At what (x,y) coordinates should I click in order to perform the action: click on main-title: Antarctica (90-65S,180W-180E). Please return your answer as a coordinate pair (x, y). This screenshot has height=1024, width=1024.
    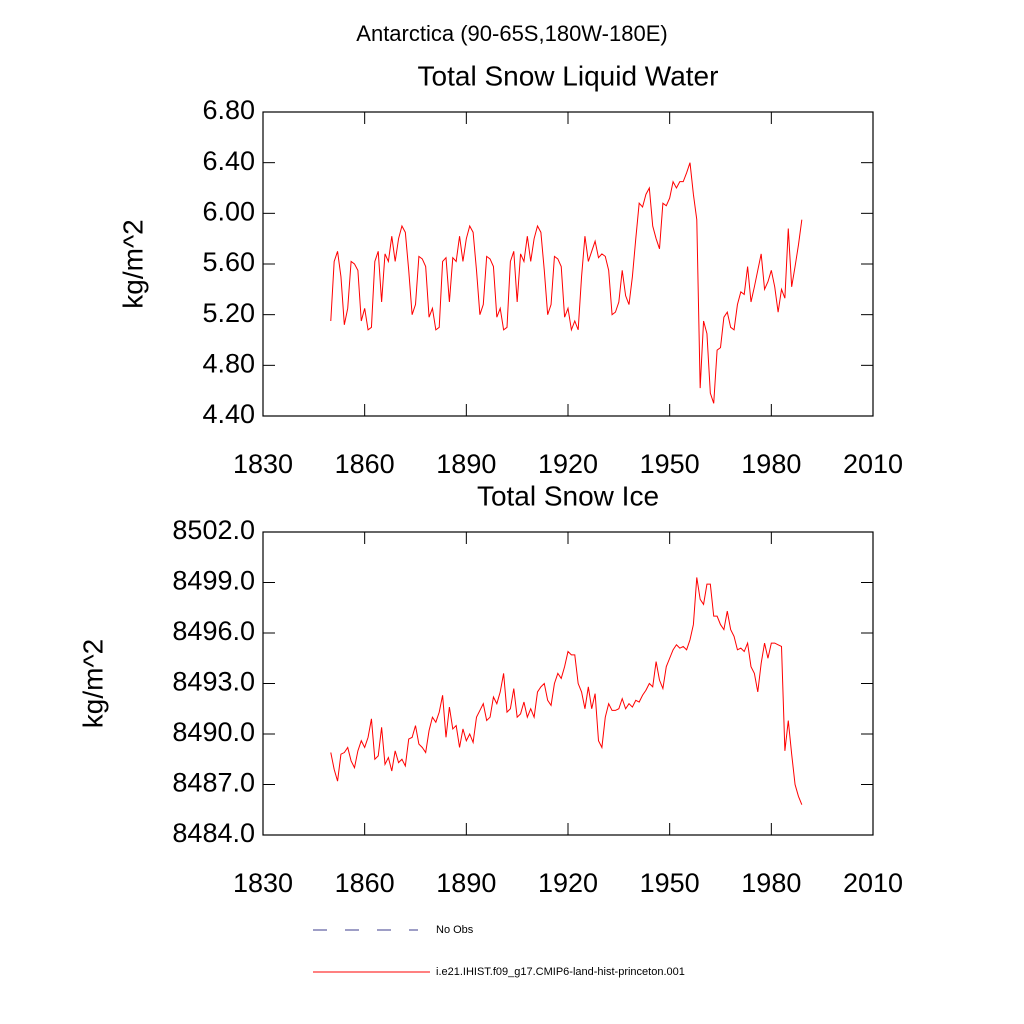
    Looking at the image, I should click on (511, 33).